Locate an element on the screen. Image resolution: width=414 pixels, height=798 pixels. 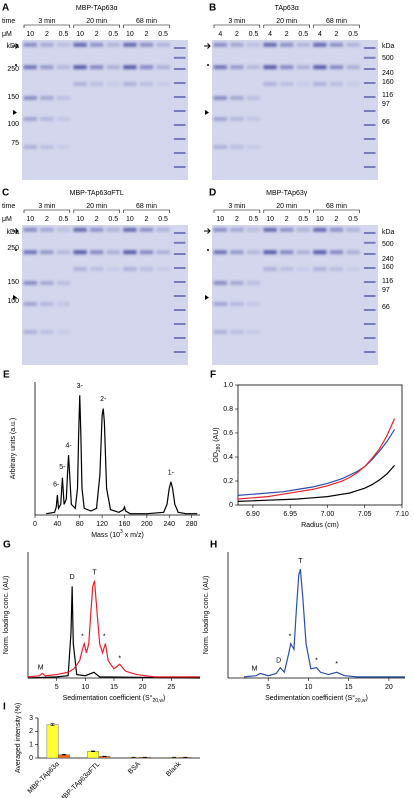
y-tick-label: 1.0 is located at coordinates (228, 385).